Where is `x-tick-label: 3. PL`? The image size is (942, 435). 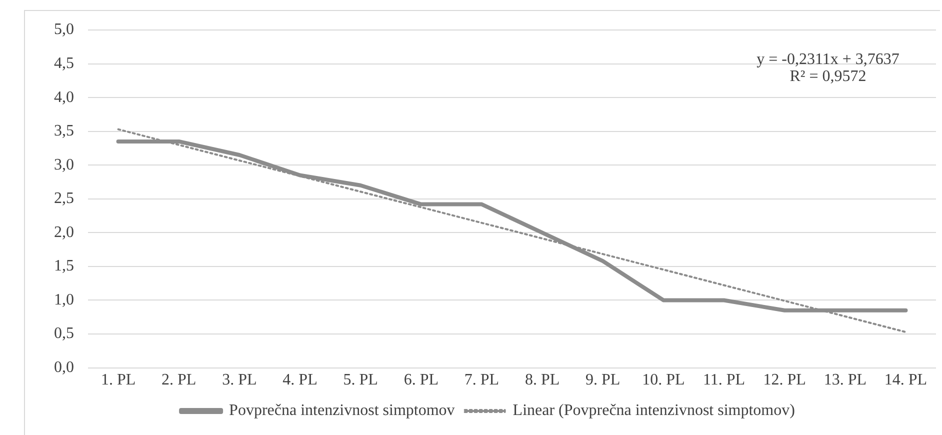 x-tick-label: 3. PL is located at coordinates (239, 380).